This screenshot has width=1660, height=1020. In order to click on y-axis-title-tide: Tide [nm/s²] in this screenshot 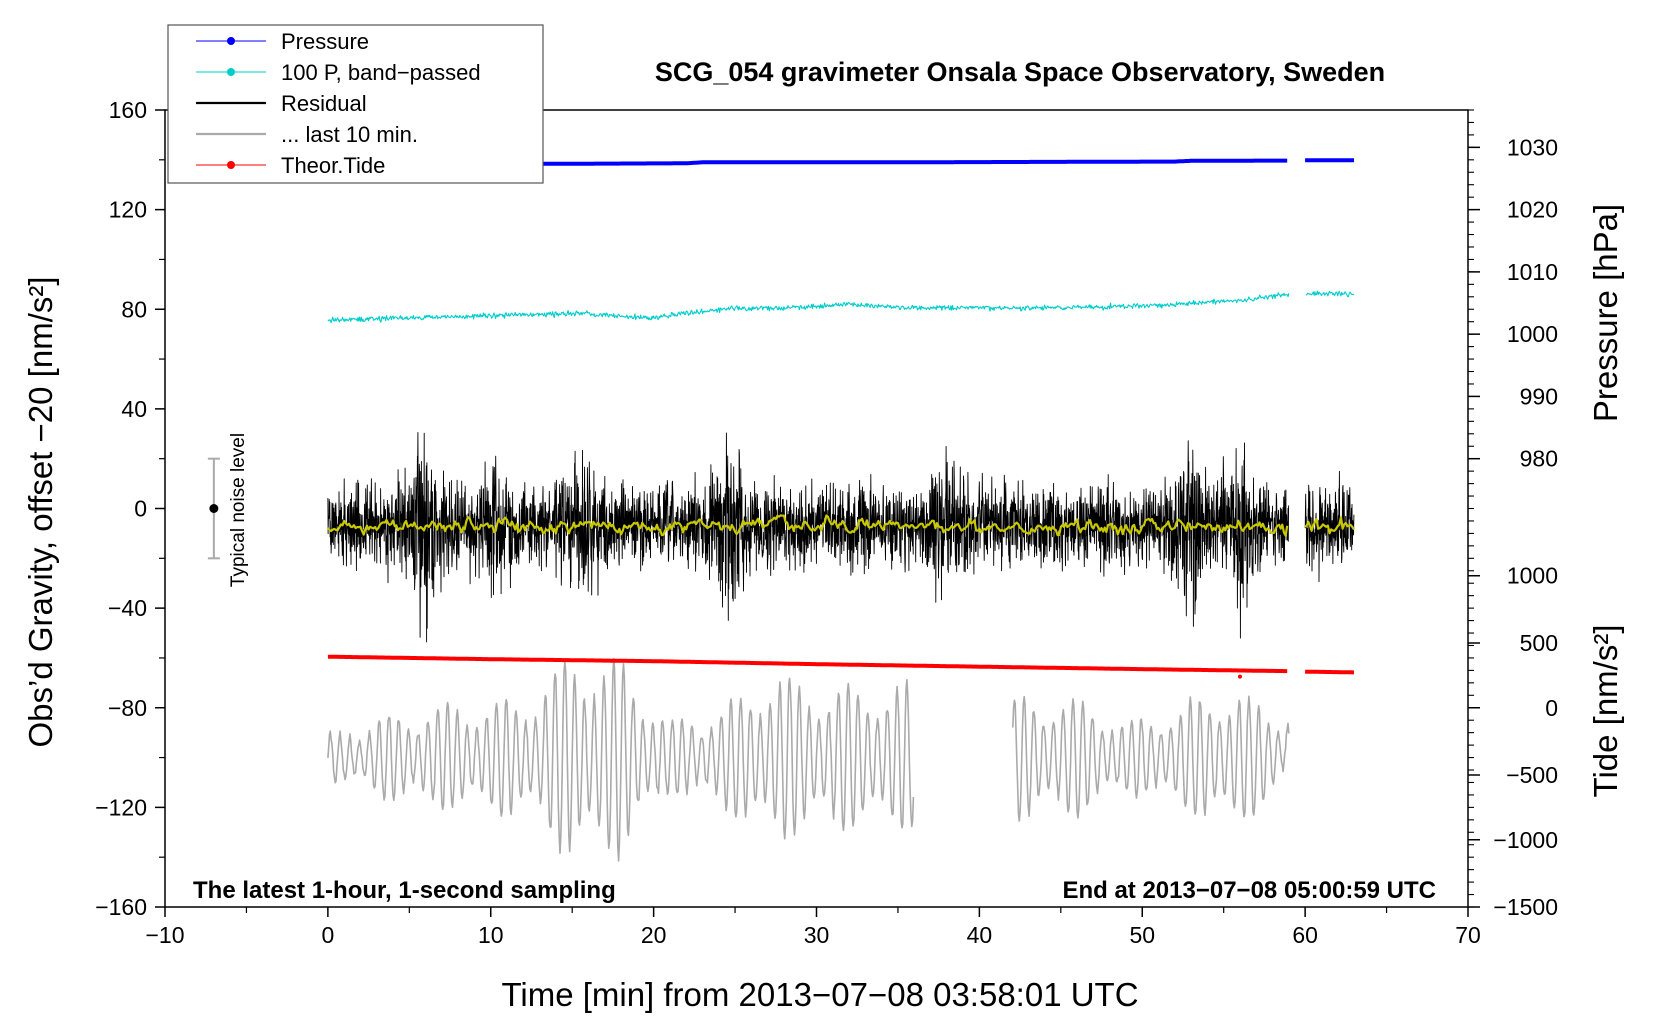, I will do `click(1605, 711)`.